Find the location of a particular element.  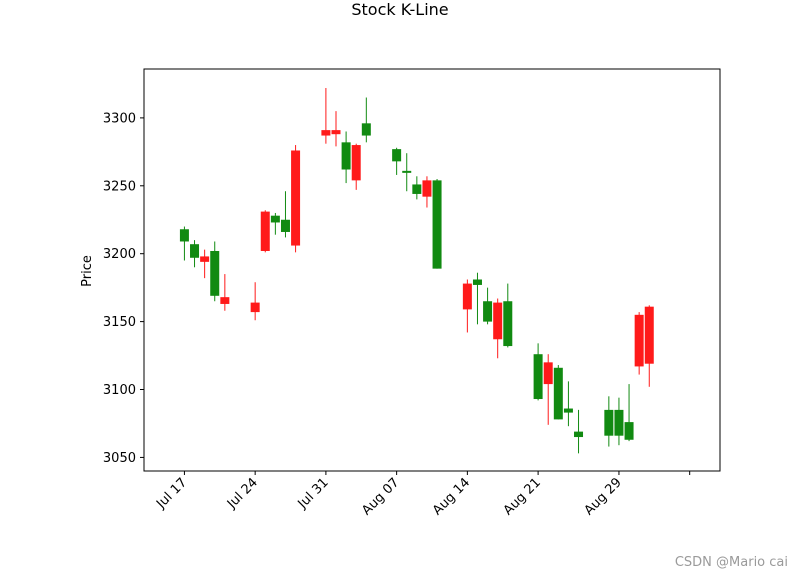

x-tick-label: Jul 17 is located at coordinates (171, 493).